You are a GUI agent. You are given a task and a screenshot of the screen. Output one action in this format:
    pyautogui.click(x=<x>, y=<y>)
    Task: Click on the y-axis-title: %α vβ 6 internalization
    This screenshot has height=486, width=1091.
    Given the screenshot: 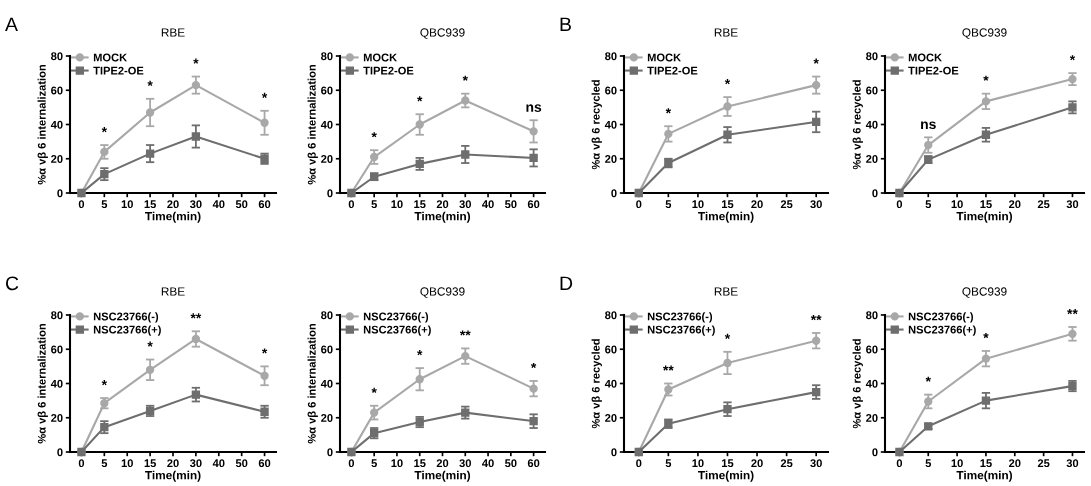 What is the action you would take?
    pyautogui.click(x=312, y=383)
    